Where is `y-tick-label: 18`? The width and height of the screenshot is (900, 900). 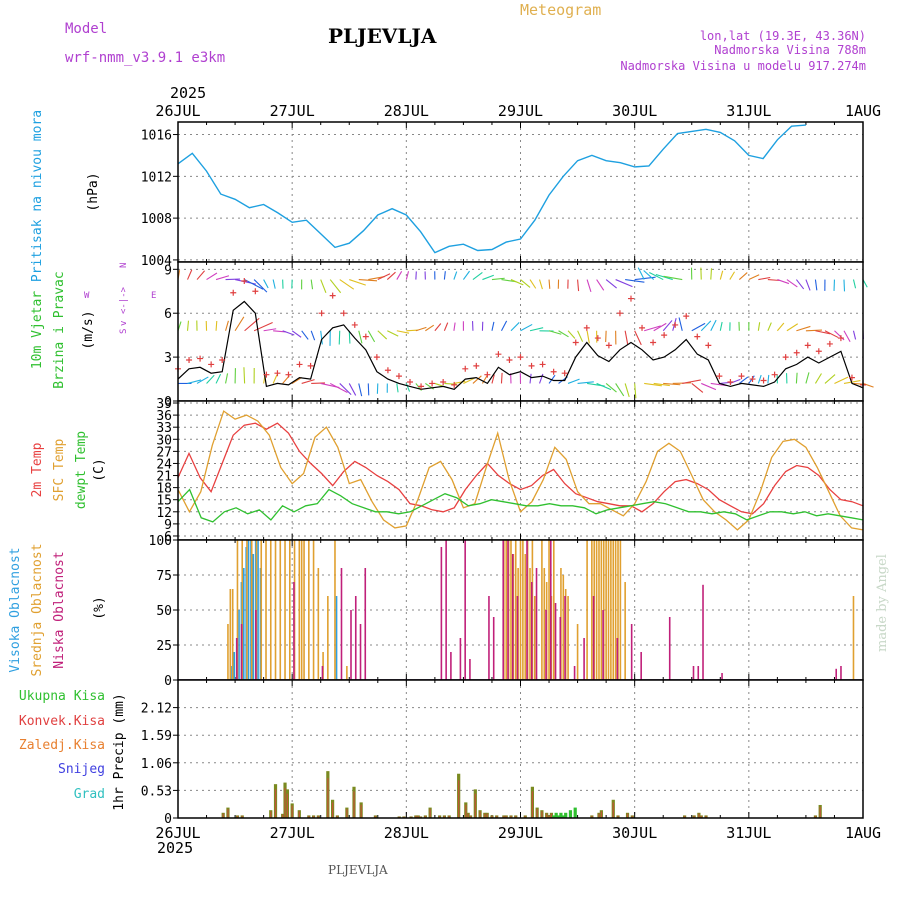 y-tick-label: 18 is located at coordinates (164, 489).